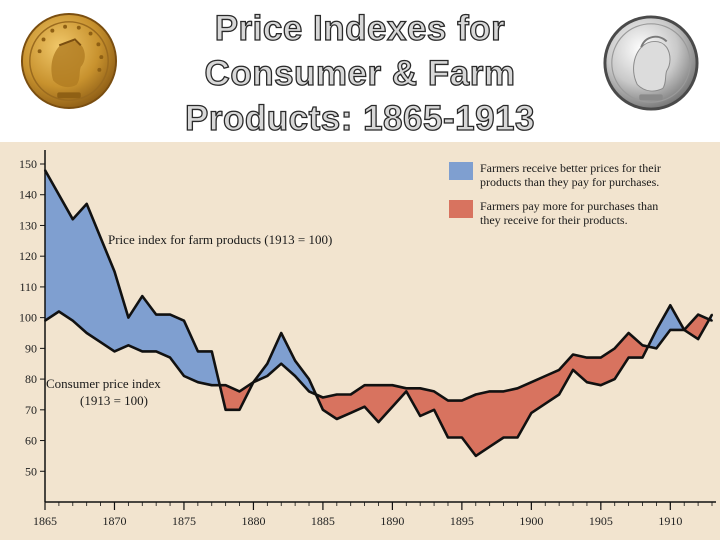  What do you see at coordinates (28, 225) in the screenshot?
I see `y-tick-label: 130` at bounding box center [28, 225].